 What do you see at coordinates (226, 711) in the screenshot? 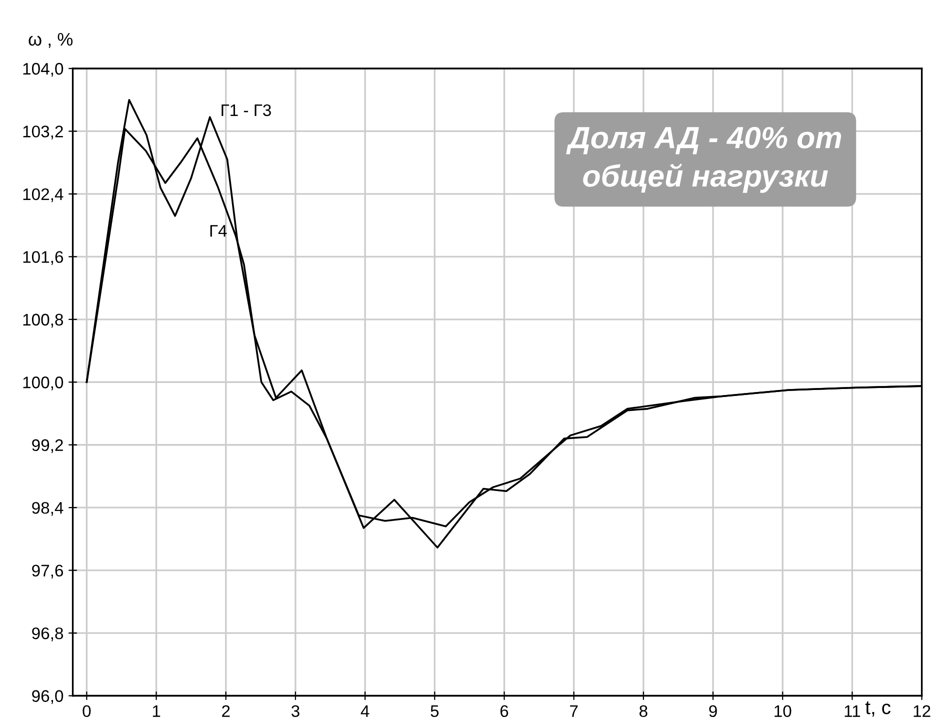
I see `x-tick-label: 2` at bounding box center [226, 711].